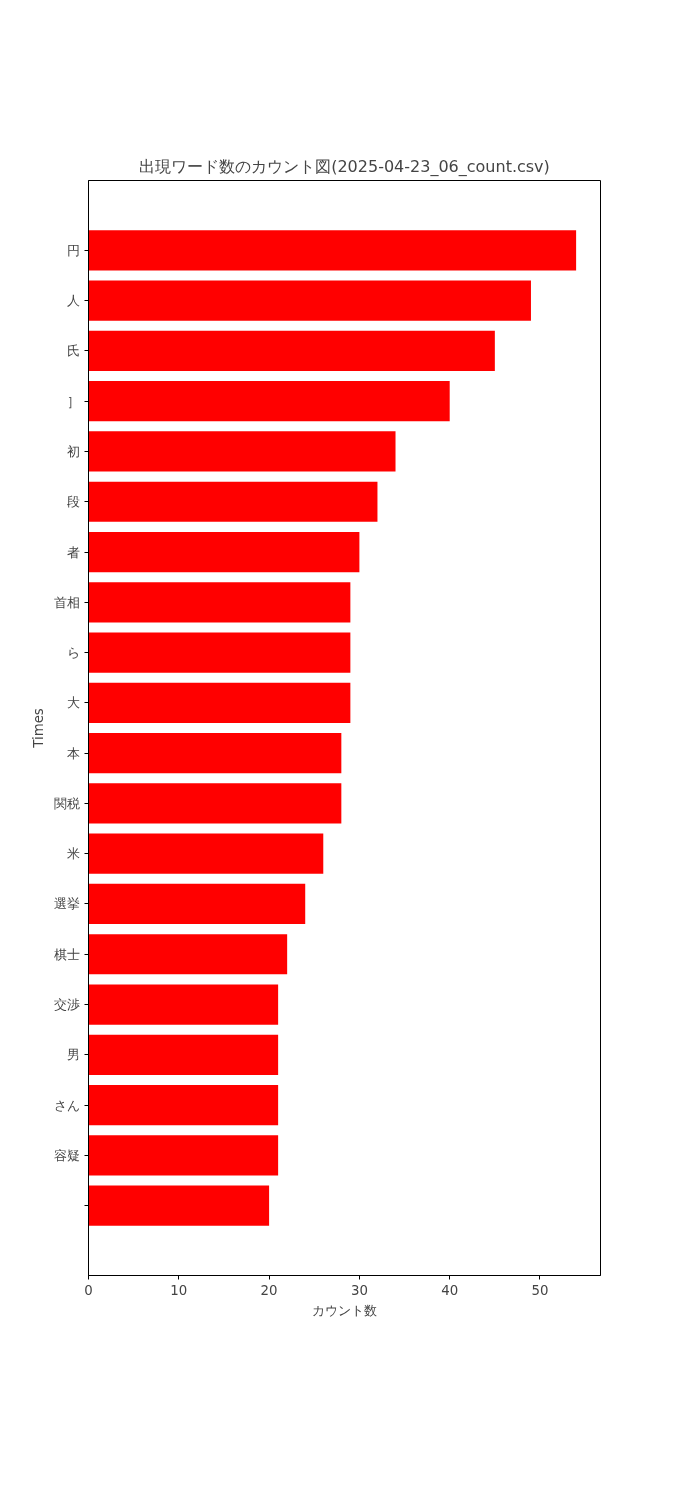  What do you see at coordinates (73, 854) in the screenshot?
I see `y-tick-label: 米` at bounding box center [73, 854].